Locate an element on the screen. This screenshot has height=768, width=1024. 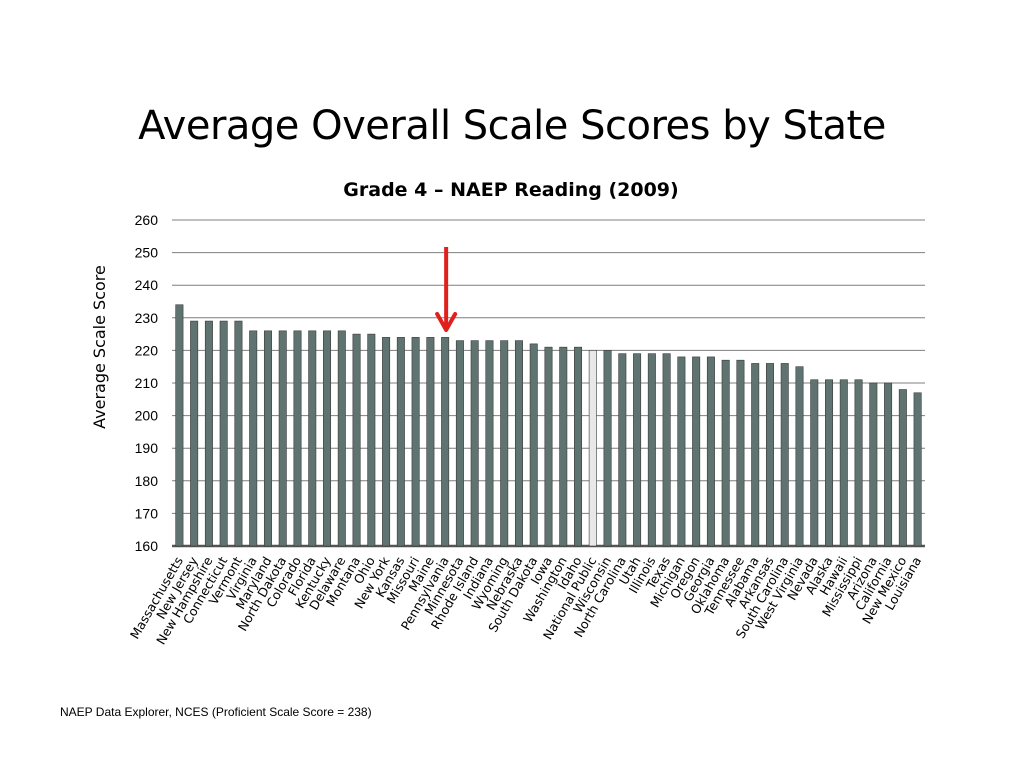
y-tick-label: 210 is located at coordinates (147, 383).